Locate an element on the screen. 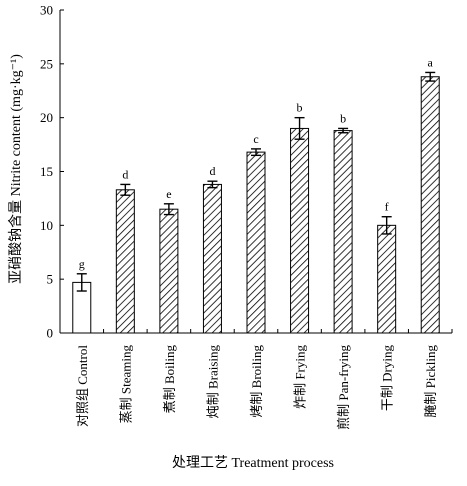 The image size is (467, 486). y-axis-label: 亚硝酸钠含量 Nitrite content (mg·kg⁻¹) is located at coordinates (16, 169).